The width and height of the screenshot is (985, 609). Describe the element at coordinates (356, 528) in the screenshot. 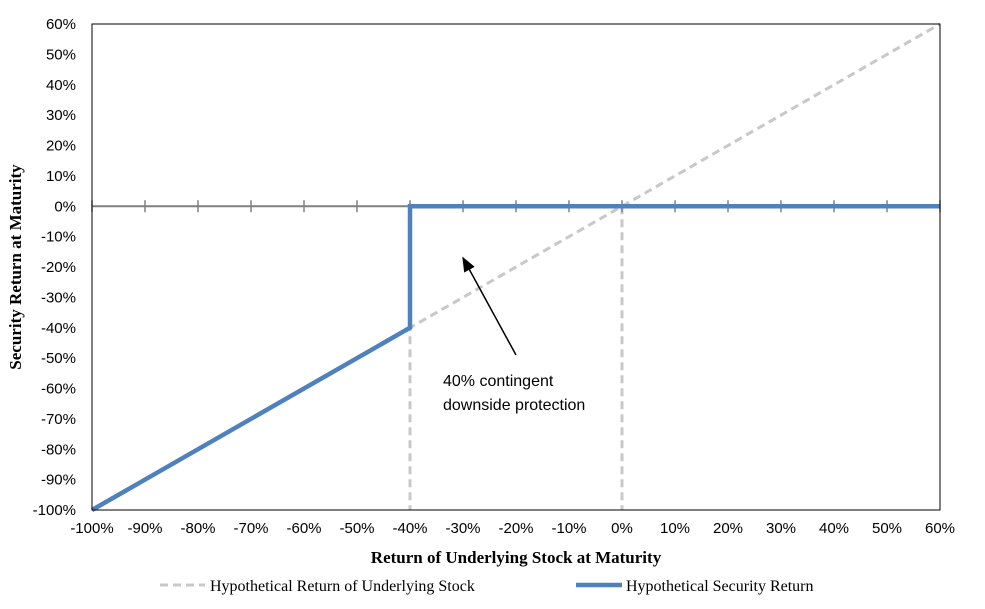

I see `x-tick-label: -50%` at that location.